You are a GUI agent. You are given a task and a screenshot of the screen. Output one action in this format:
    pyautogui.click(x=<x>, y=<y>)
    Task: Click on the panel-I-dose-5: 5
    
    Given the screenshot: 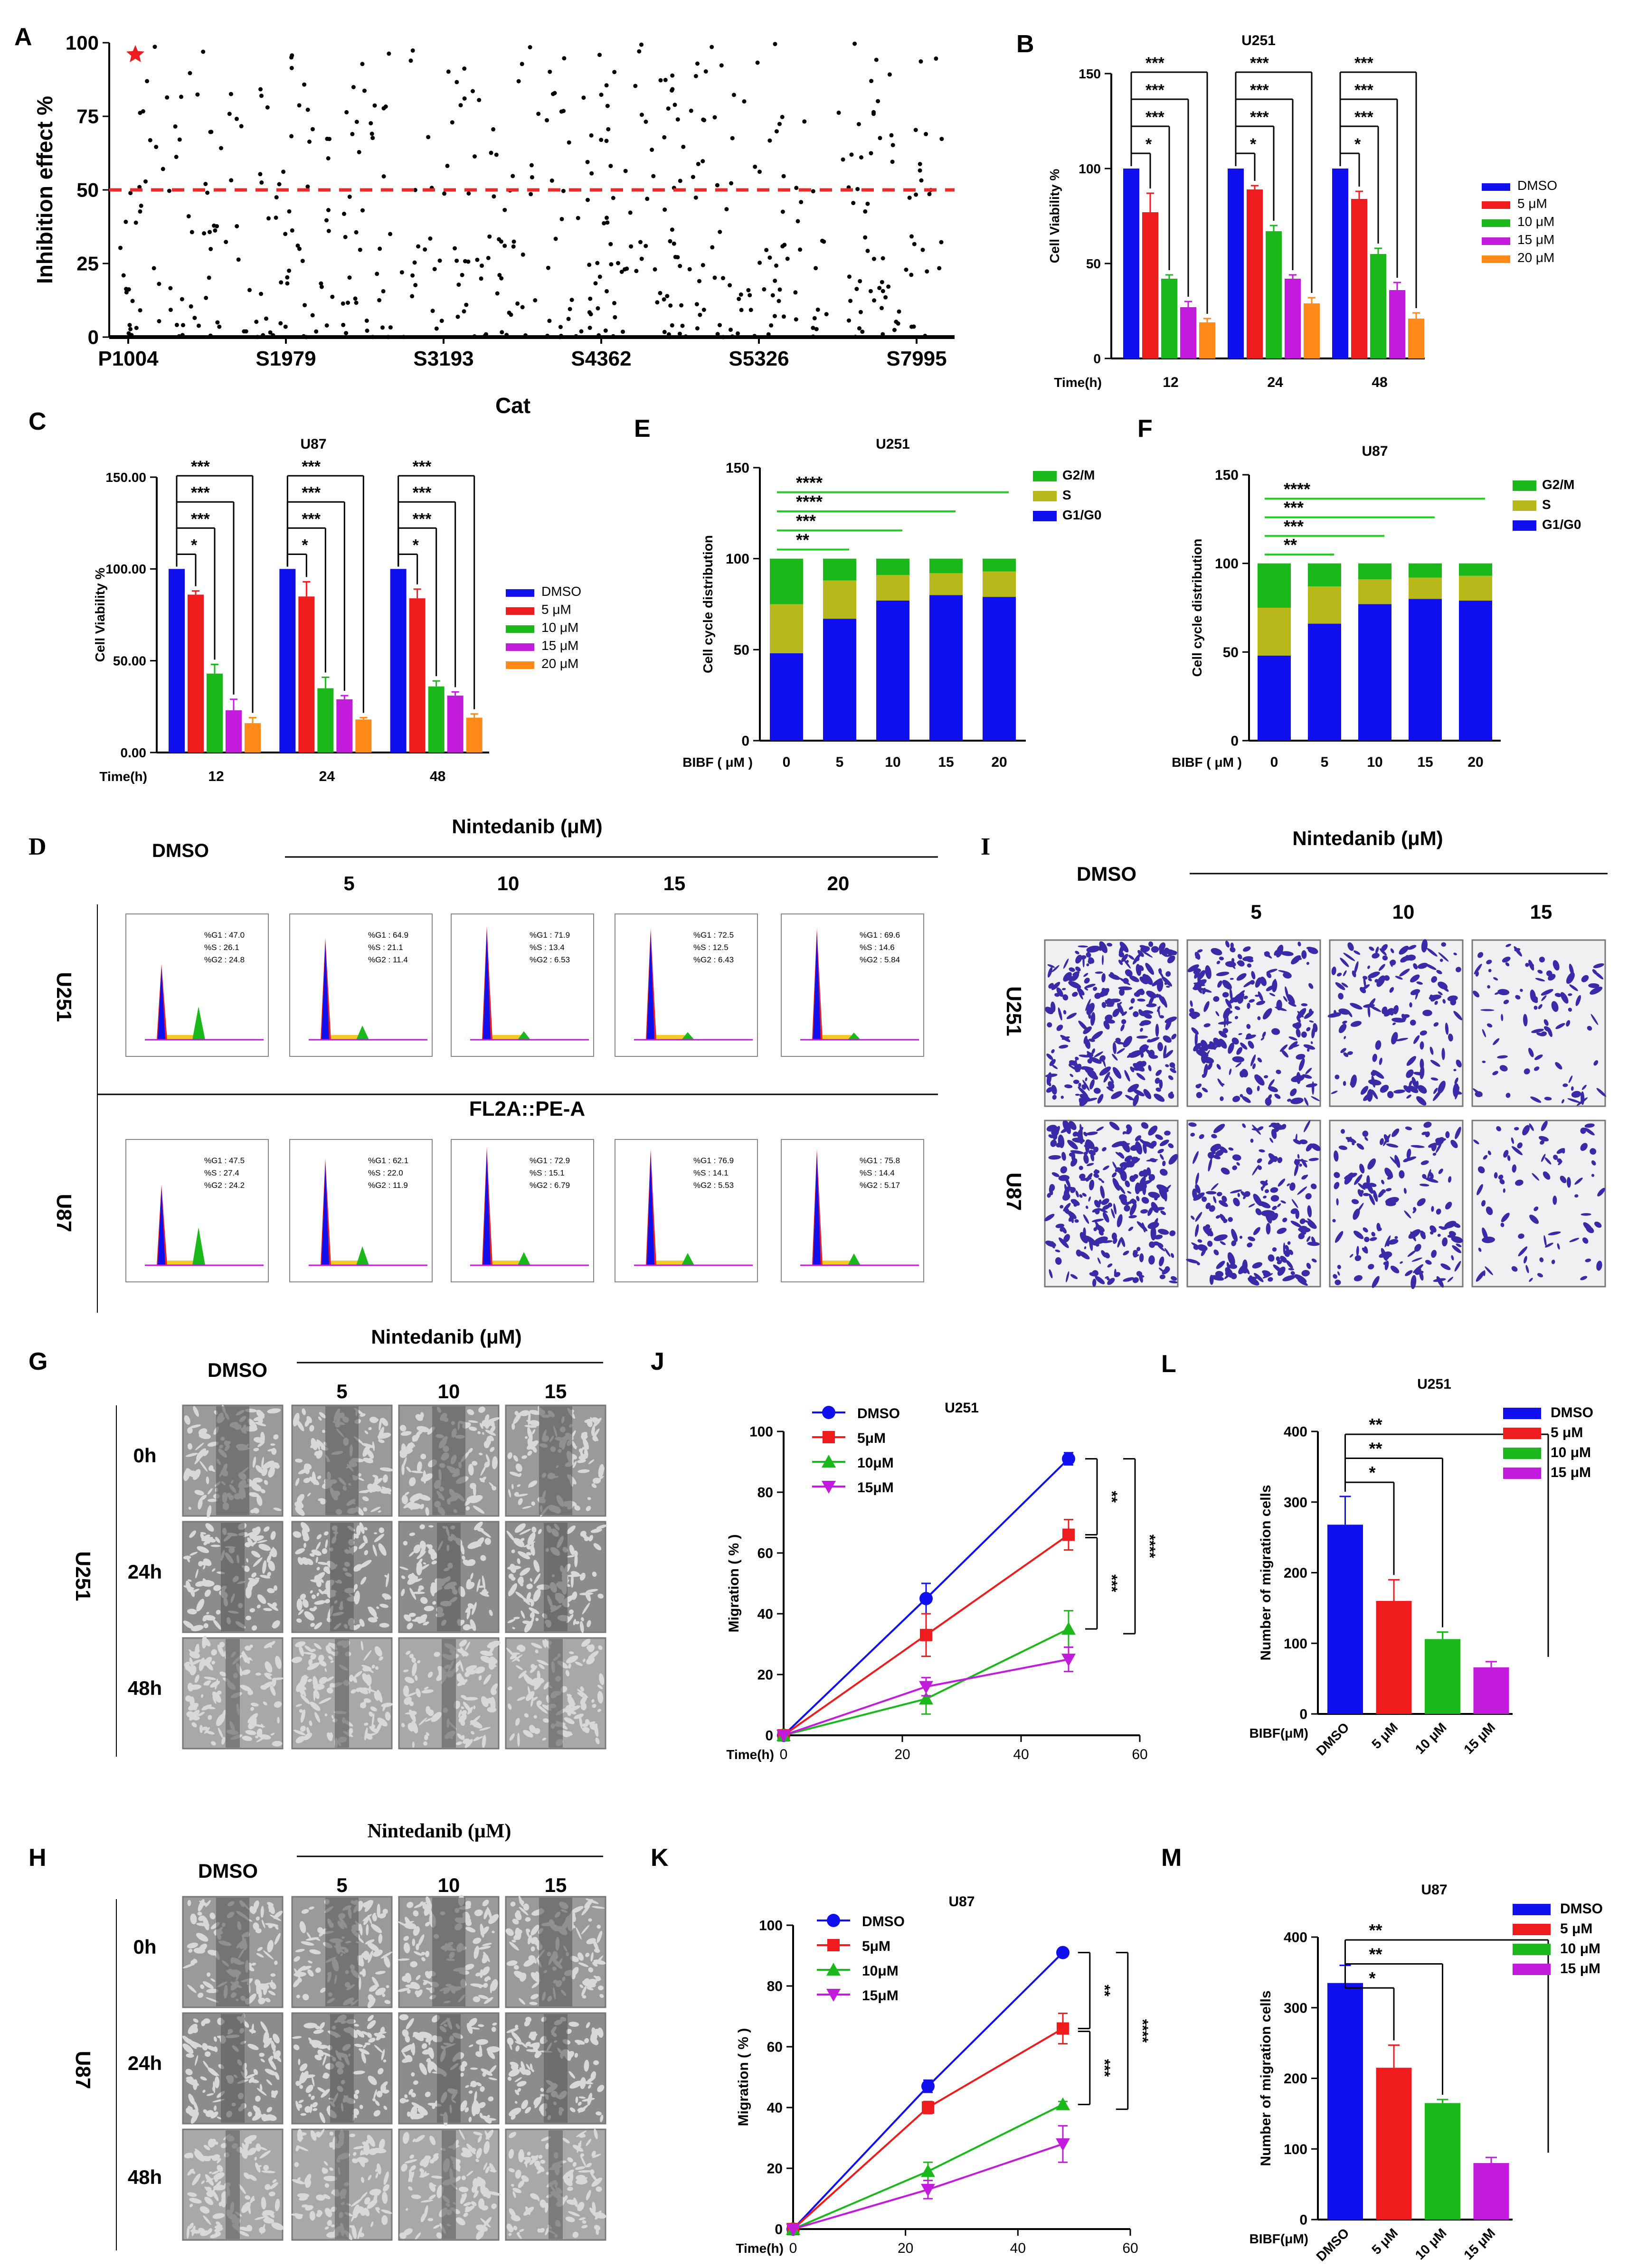 What is the action you would take?
    pyautogui.click(x=1255, y=912)
    